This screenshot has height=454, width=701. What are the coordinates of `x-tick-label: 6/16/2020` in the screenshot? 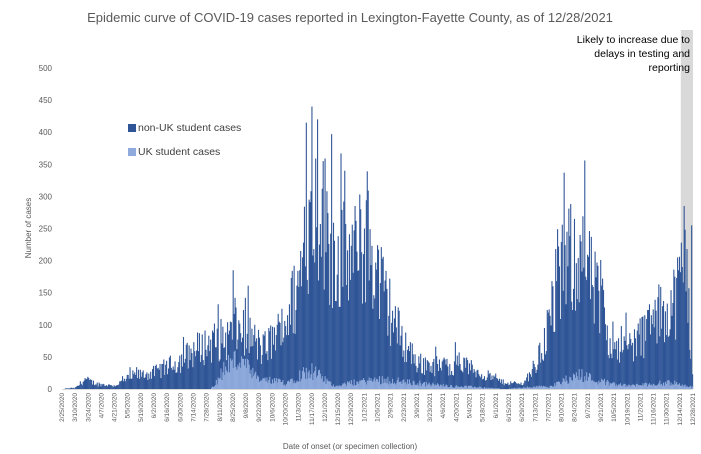 It's located at (167, 407).